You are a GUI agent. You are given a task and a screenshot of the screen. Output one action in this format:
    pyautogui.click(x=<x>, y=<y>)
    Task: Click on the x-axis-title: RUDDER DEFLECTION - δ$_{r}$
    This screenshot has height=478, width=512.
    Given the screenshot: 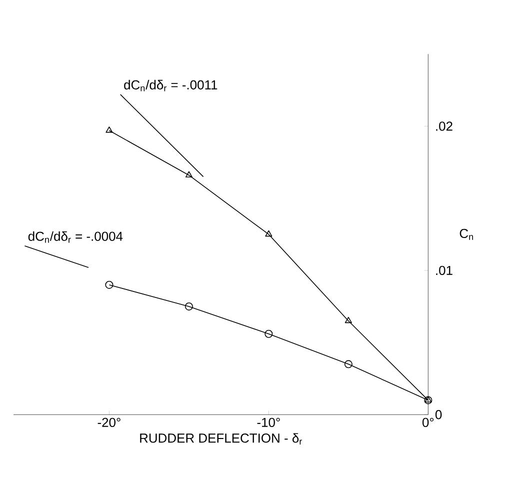 What is the action you would take?
    pyautogui.click(x=221, y=439)
    